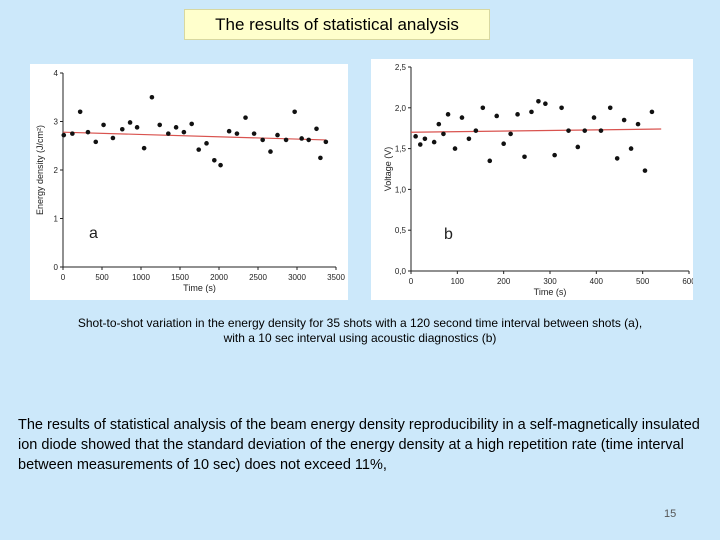 The width and height of the screenshot is (720, 540). Describe the element at coordinates (219, 277) in the screenshot. I see `x-tick-label: 2000` at that location.